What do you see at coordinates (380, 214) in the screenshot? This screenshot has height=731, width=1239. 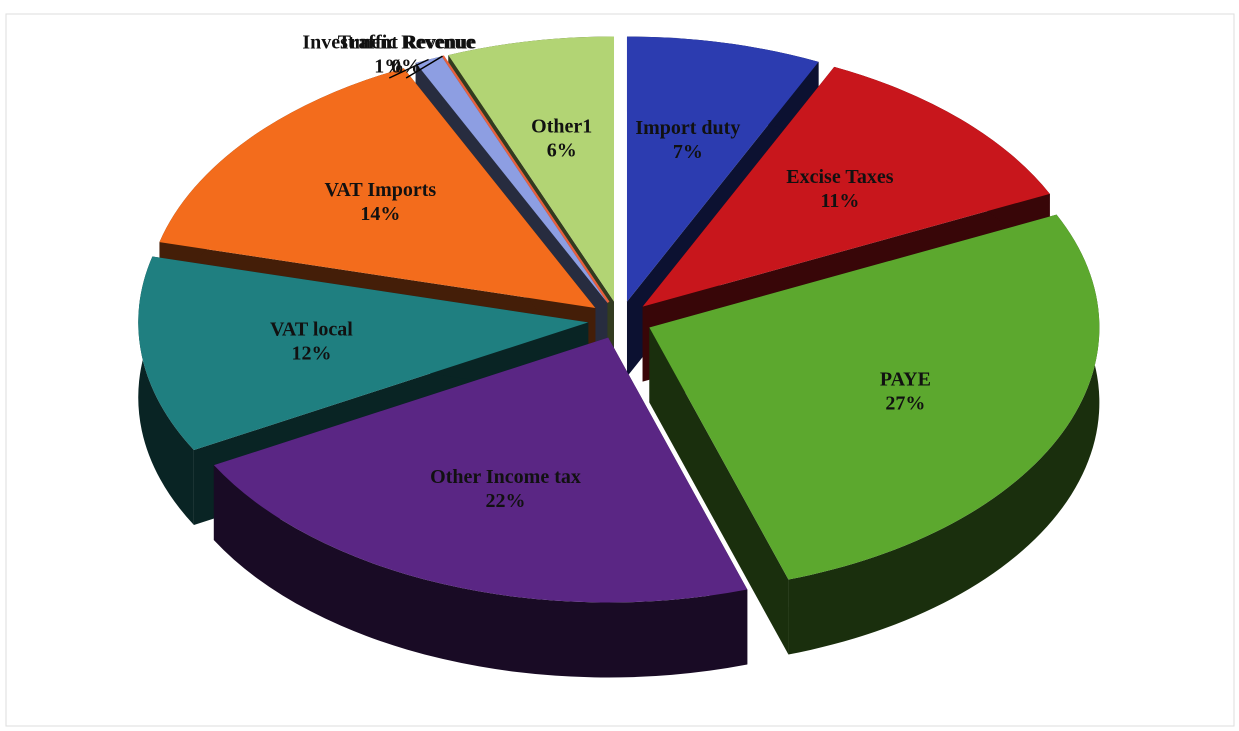 I see `slice-value-label: 14%` at bounding box center [380, 214].